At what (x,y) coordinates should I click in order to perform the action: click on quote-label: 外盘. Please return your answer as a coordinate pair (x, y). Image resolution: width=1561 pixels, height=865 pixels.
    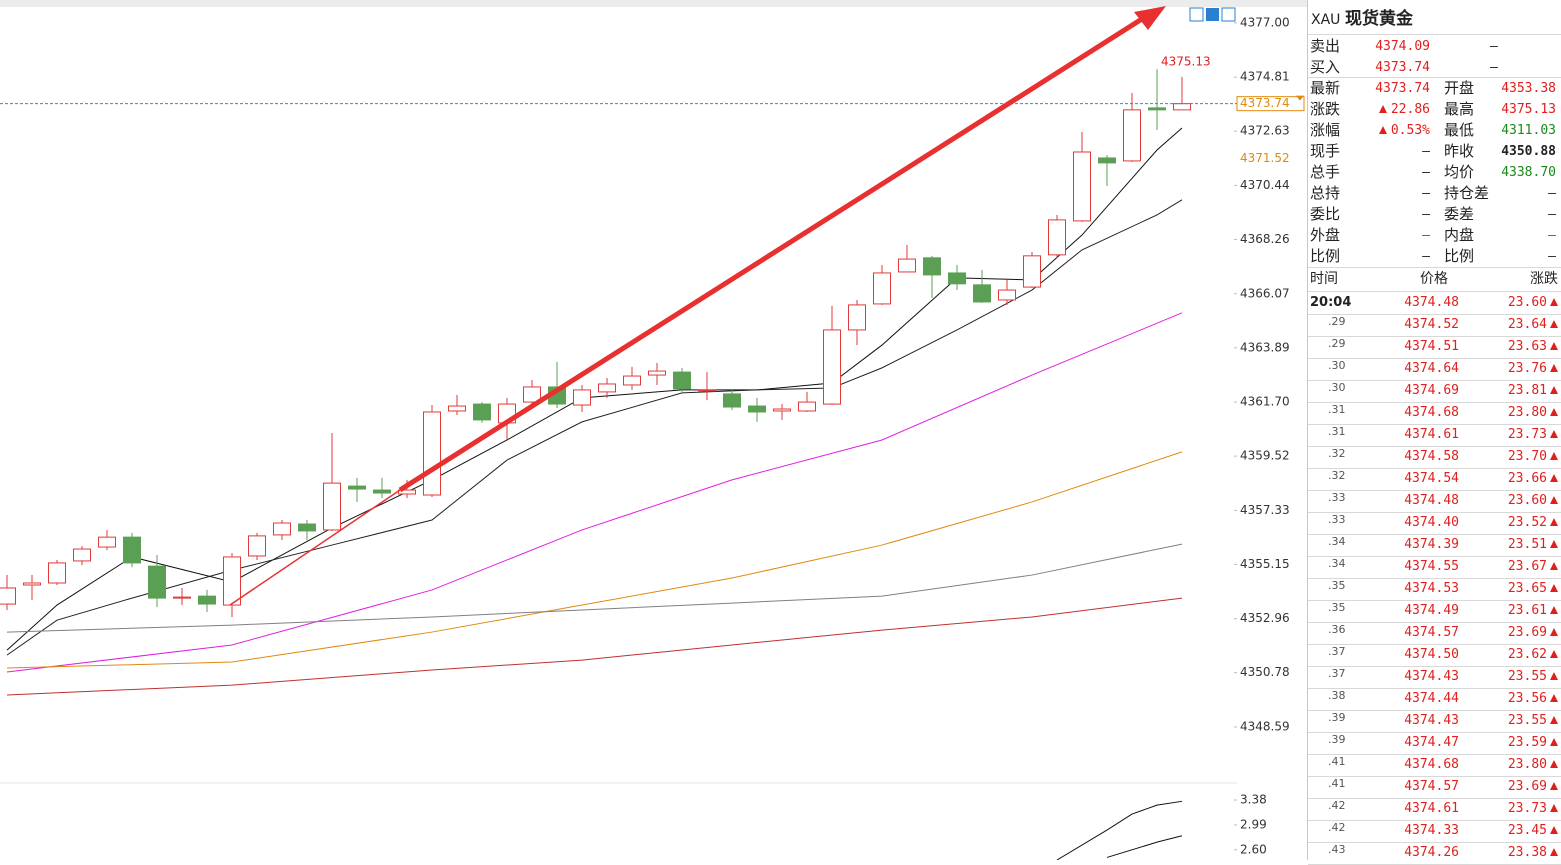
    Looking at the image, I should click on (1325, 235).